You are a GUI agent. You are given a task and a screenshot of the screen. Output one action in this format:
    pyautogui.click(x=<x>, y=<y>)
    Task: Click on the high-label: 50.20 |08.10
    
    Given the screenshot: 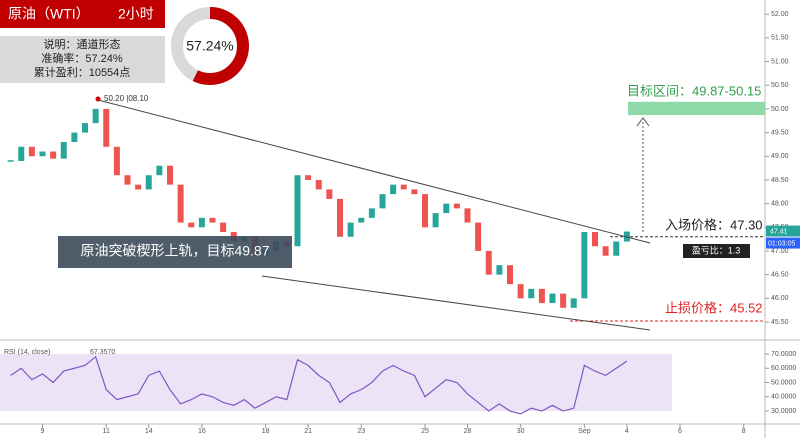 What is the action you would take?
    pyautogui.click(x=126, y=98)
    